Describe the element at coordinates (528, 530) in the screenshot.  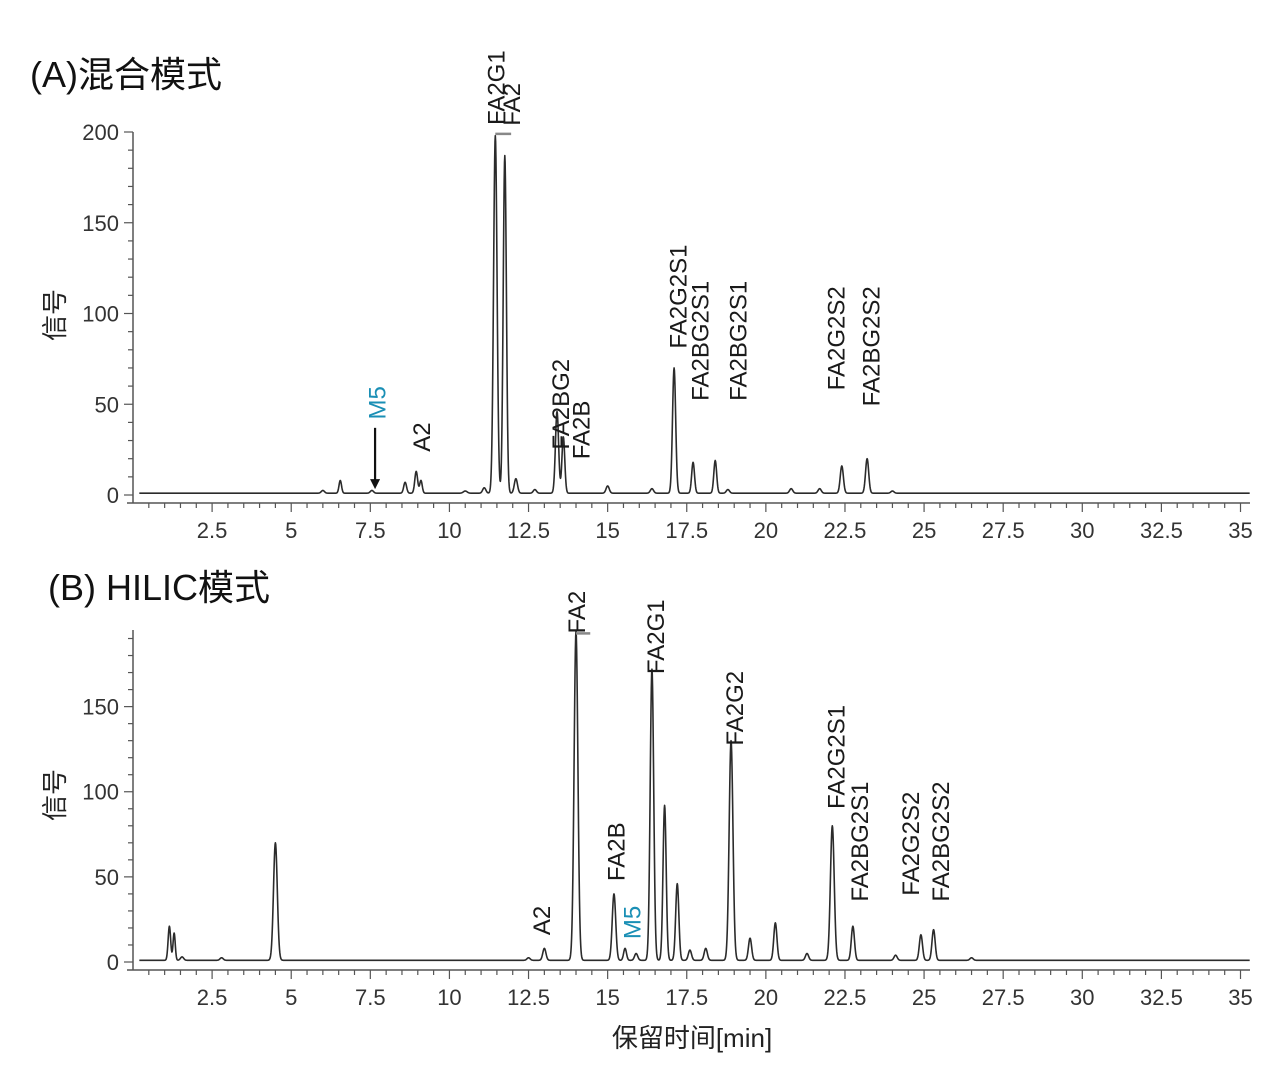
I see `panel-a-x-tick-label: 12.5` at that location.